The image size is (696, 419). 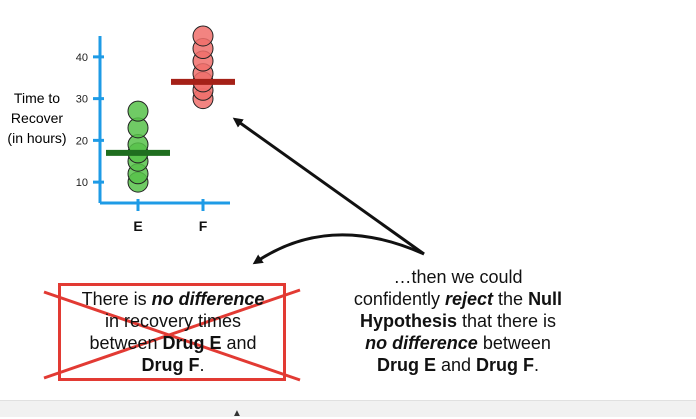 I want to click on null-text-4a: Drug F, so click(x=170, y=365).